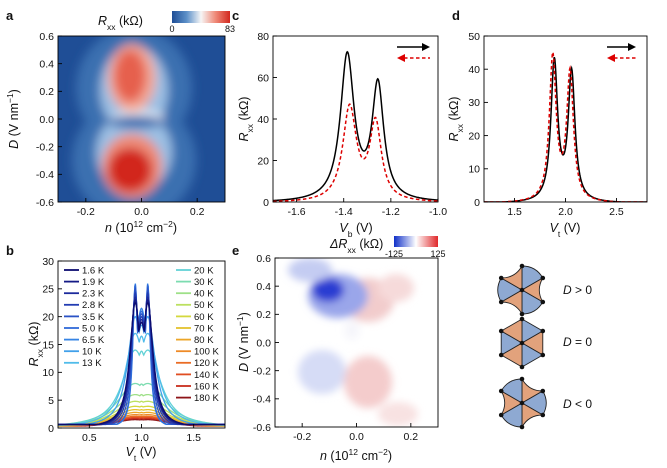 This screenshot has width=667, height=468. What do you see at coordinates (310, 270) in the screenshot?
I see `heatmap-e-neg-upper-tail` at bounding box center [310, 270].